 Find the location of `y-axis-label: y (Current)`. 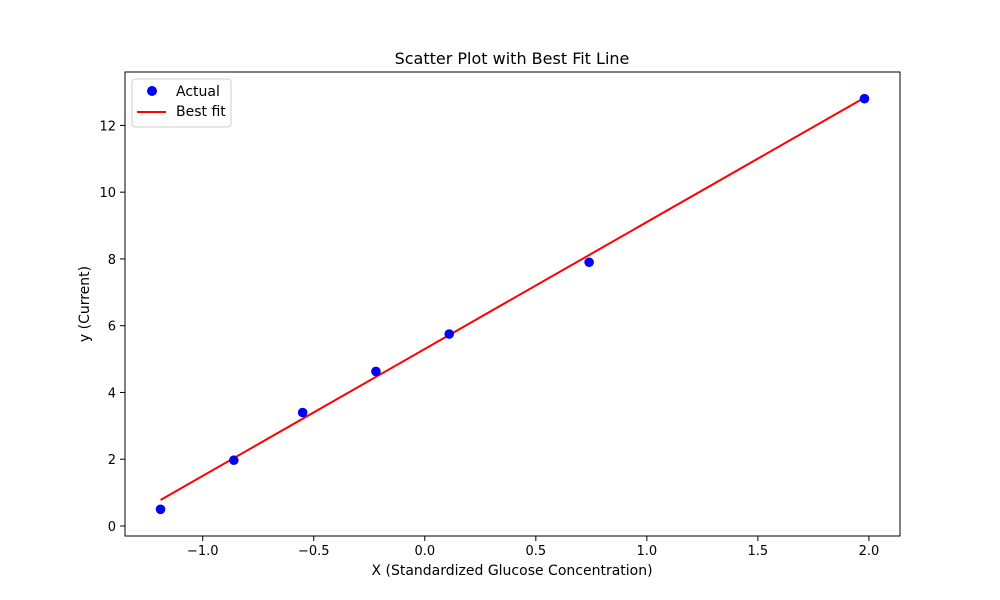

y-axis-label: y (Current) is located at coordinates (85, 304).